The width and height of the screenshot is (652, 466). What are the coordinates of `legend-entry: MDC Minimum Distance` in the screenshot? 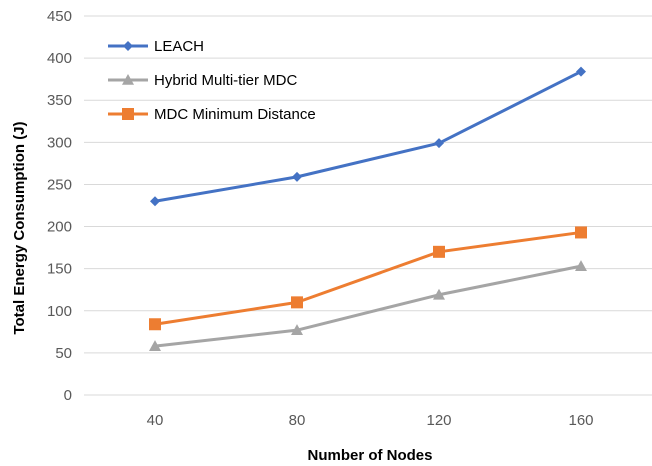 It's located at (212, 114).